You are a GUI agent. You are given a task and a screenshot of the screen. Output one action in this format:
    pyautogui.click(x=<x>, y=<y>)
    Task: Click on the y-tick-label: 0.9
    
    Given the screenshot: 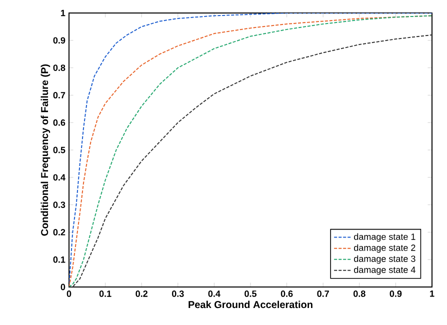 What is the action you would take?
    pyautogui.click(x=59, y=40)
    